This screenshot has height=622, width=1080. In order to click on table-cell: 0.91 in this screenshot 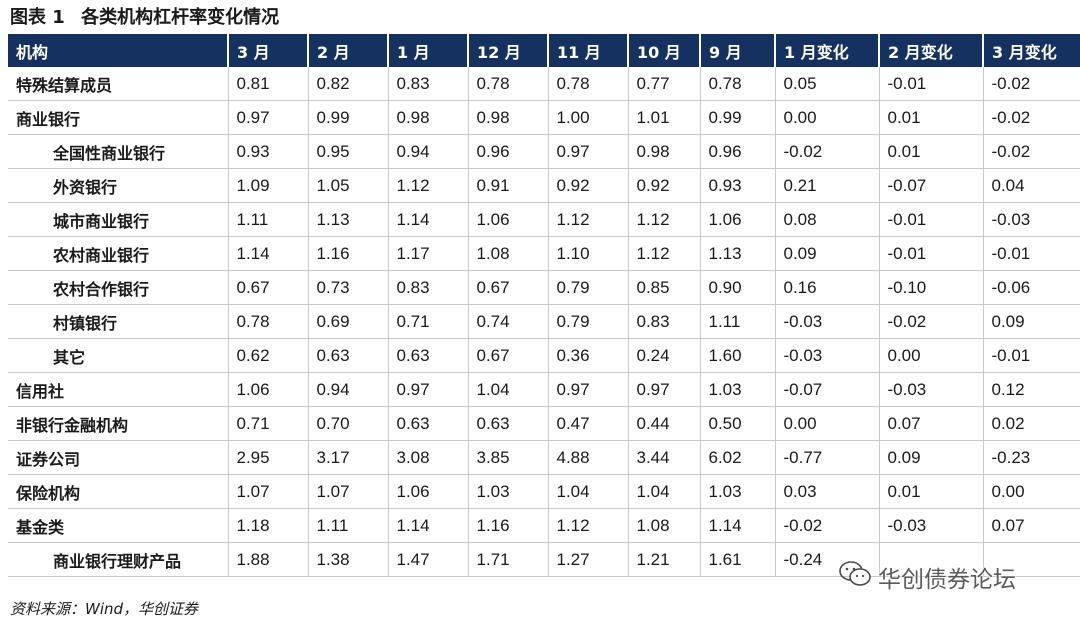, I will do `click(508, 185)`.